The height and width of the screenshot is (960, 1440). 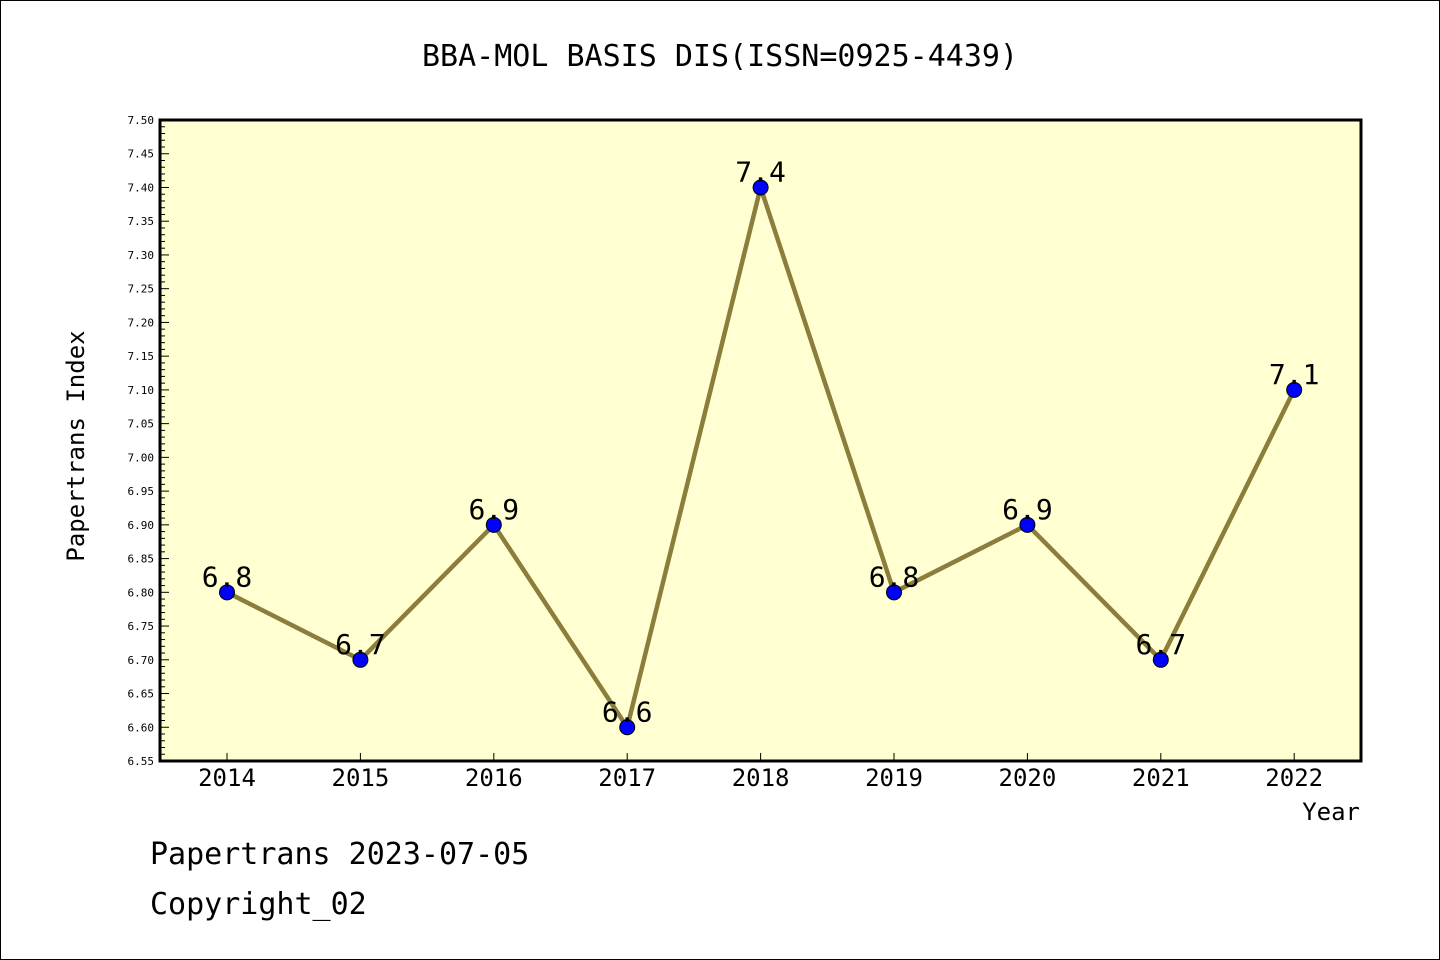 What do you see at coordinates (627, 711) in the screenshot?
I see `data-label: 6.6` at bounding box center [627, 711].